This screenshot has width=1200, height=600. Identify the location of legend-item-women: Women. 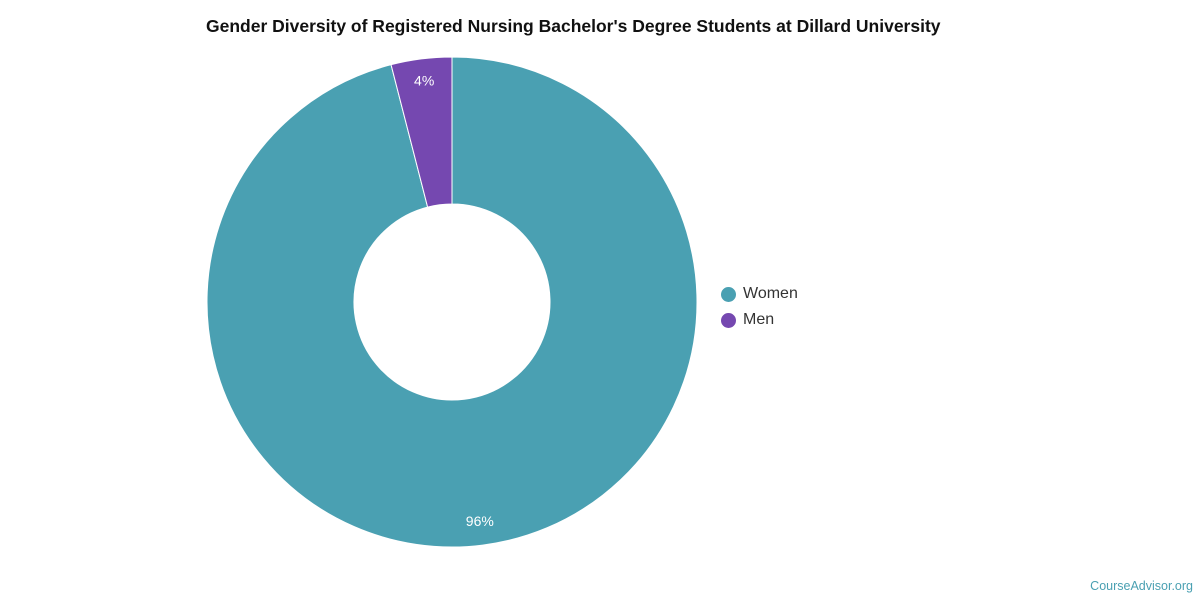
(759, 294).